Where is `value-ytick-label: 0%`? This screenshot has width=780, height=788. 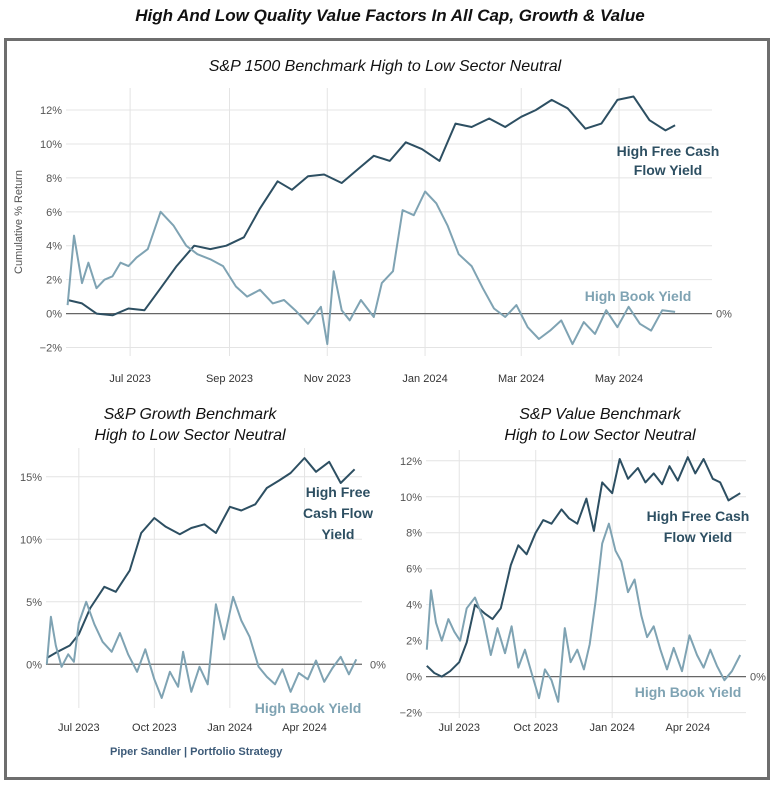
value-ytick-label: 0% is located at coordinates (414, 678).